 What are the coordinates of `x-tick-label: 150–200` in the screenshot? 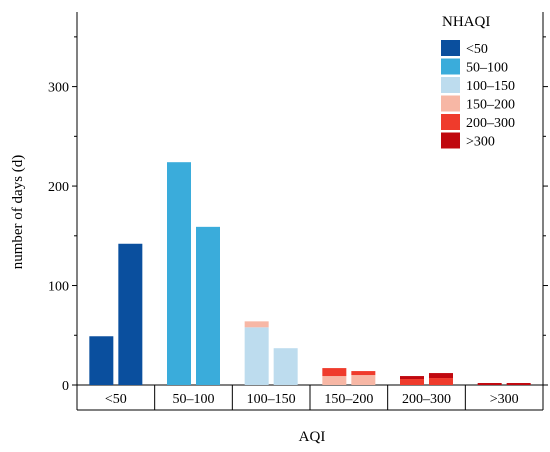 It's located at (348, 399).